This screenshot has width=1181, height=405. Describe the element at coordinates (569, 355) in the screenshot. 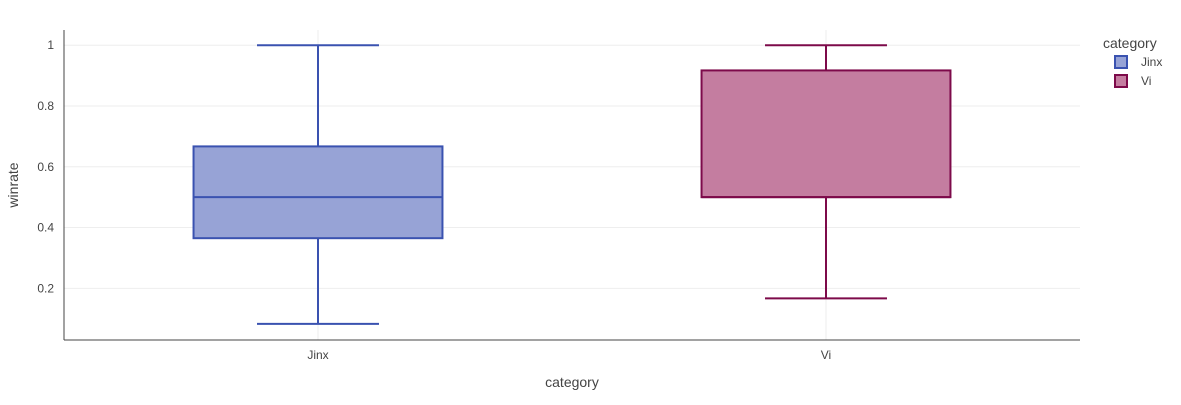

I see `x-tick-labels: Jinx Vi` at that location.